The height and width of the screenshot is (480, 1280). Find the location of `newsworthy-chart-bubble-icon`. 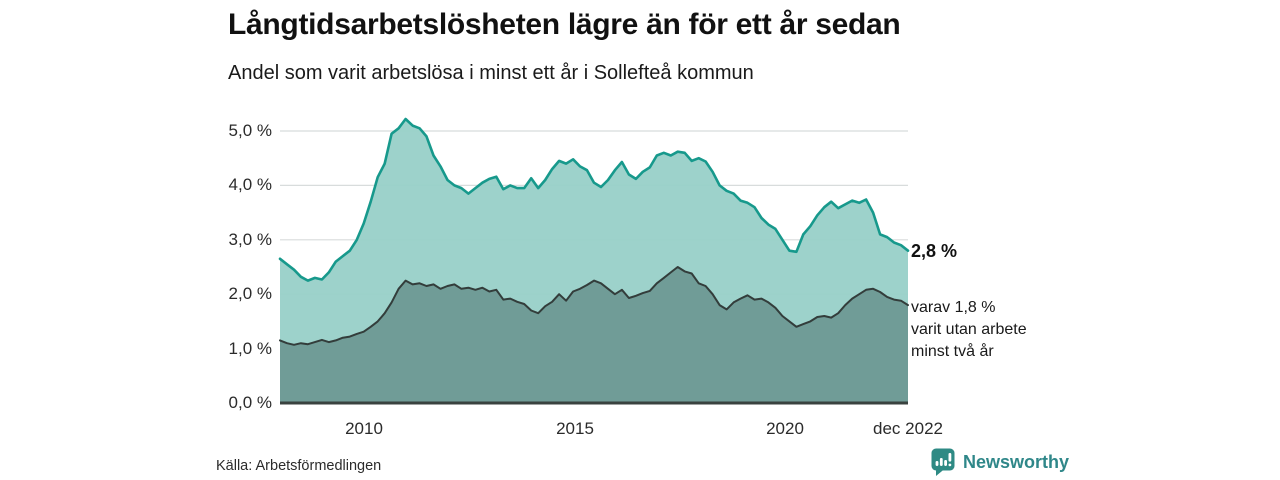

newsworthy-chart-bubble-icon is located at coordinates (943, 462).